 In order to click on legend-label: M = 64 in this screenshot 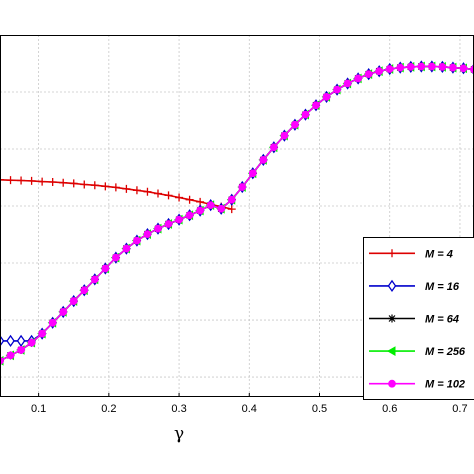, I will do `click(442, 320)`.